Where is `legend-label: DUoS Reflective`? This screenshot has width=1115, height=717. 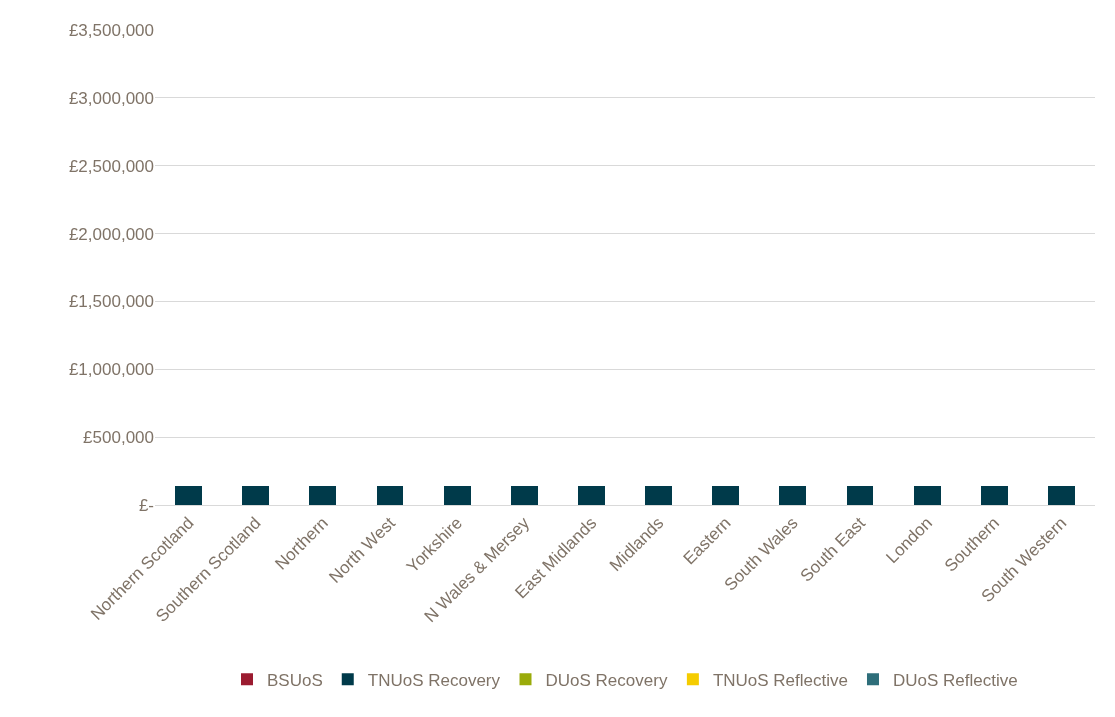 legend-label: DUoS Reflective is located at coordinates (955, 680).